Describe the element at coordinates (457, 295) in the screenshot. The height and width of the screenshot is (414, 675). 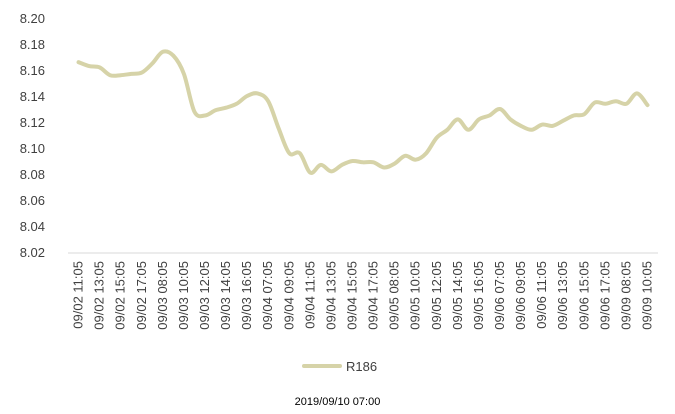
I see `x-tick-label: 09/05 14:05` at that location.